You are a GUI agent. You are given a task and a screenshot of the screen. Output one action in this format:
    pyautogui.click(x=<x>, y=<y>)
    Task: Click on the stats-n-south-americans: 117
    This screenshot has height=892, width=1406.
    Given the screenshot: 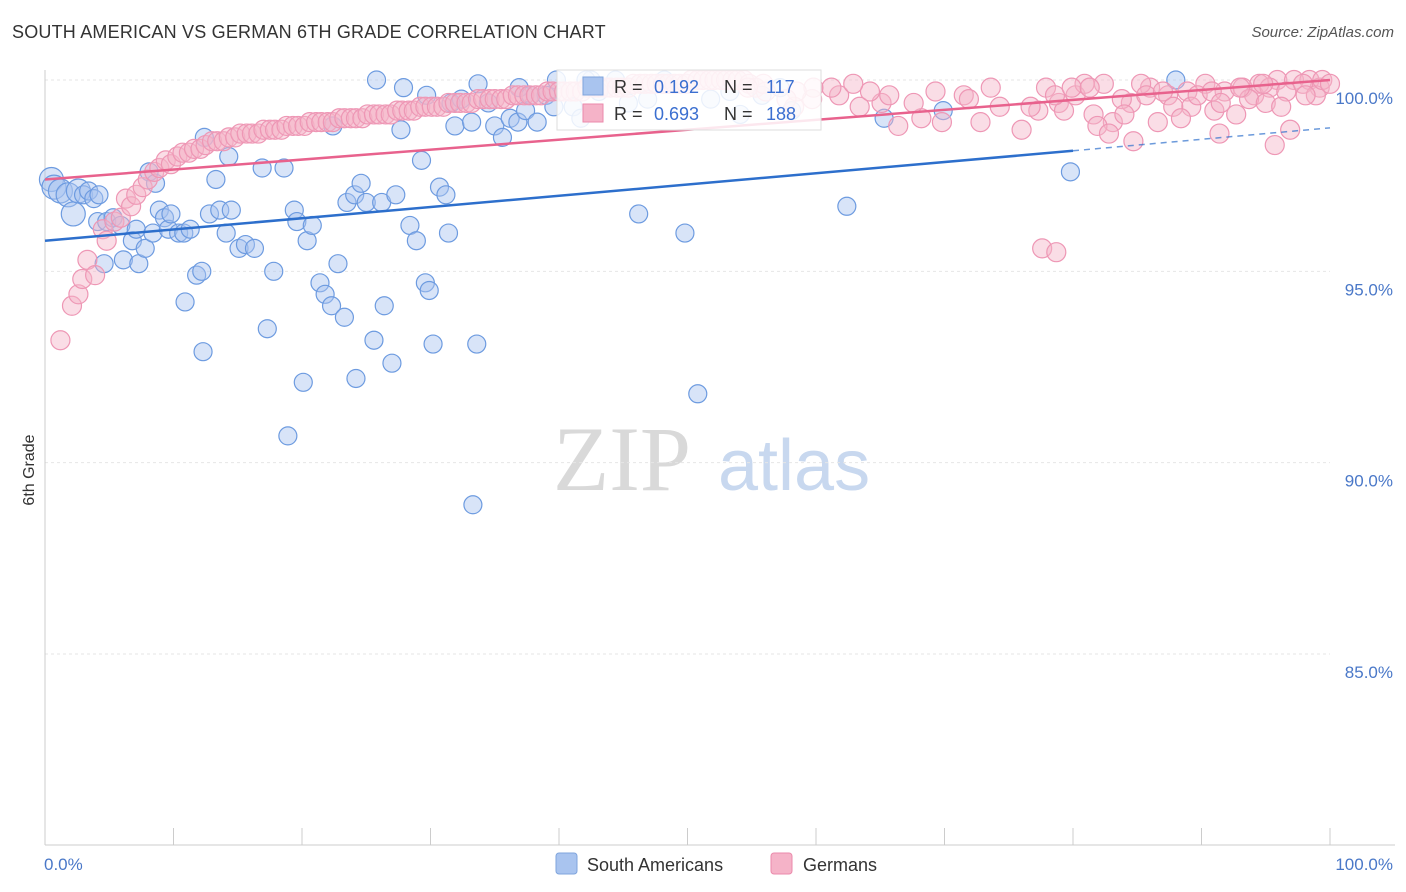 What is the action you would take?
    pyautogui.click(x=780, y=87)
    